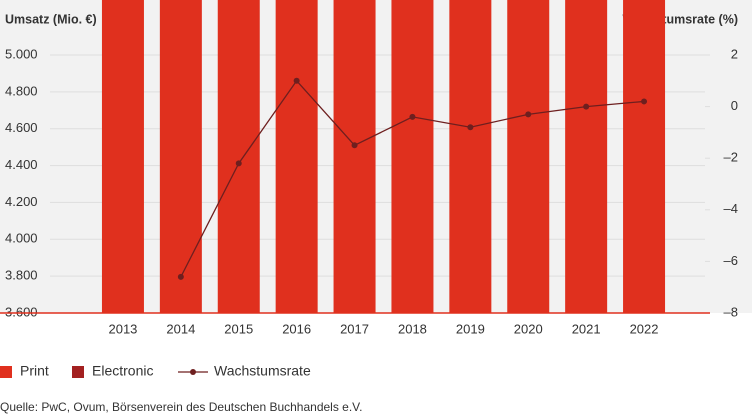  Describe the element at coordinates (528, 328) in the screenshot. I see `x-tick-label: 2020` at that location.